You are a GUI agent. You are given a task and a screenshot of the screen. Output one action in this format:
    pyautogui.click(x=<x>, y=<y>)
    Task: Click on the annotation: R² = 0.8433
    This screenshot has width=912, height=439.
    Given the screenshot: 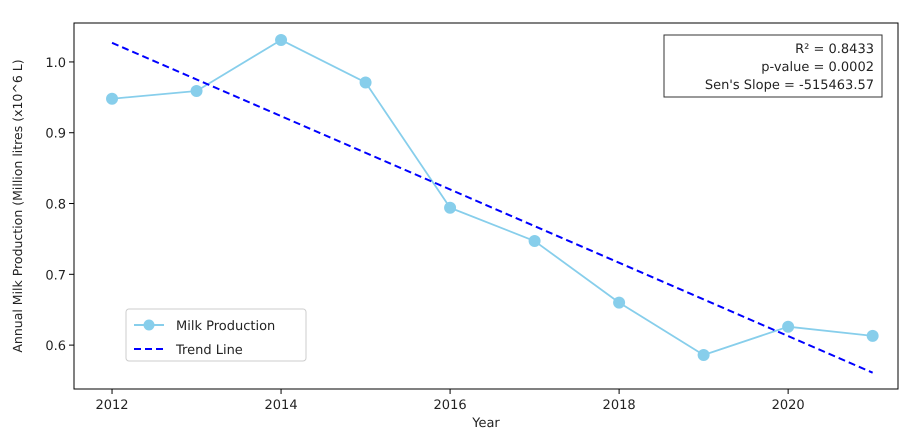 What is the action you would take?
    pyautogui.click(x=834, y=49)
    